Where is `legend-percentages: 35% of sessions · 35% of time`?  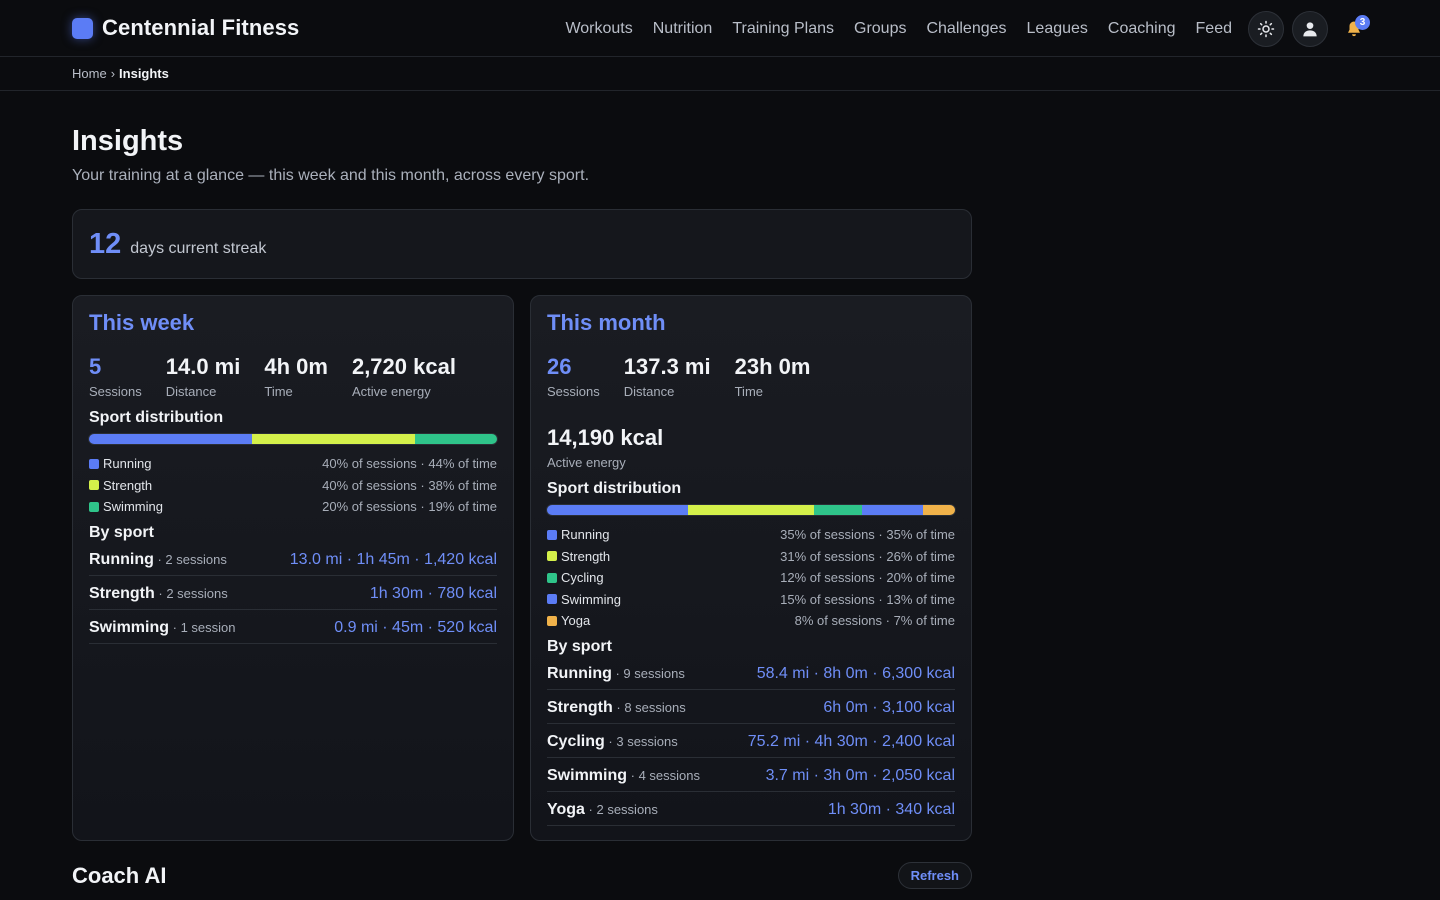
legend-percentages: 35% of sessions · 35% of time is located at coordinates (867, 535).